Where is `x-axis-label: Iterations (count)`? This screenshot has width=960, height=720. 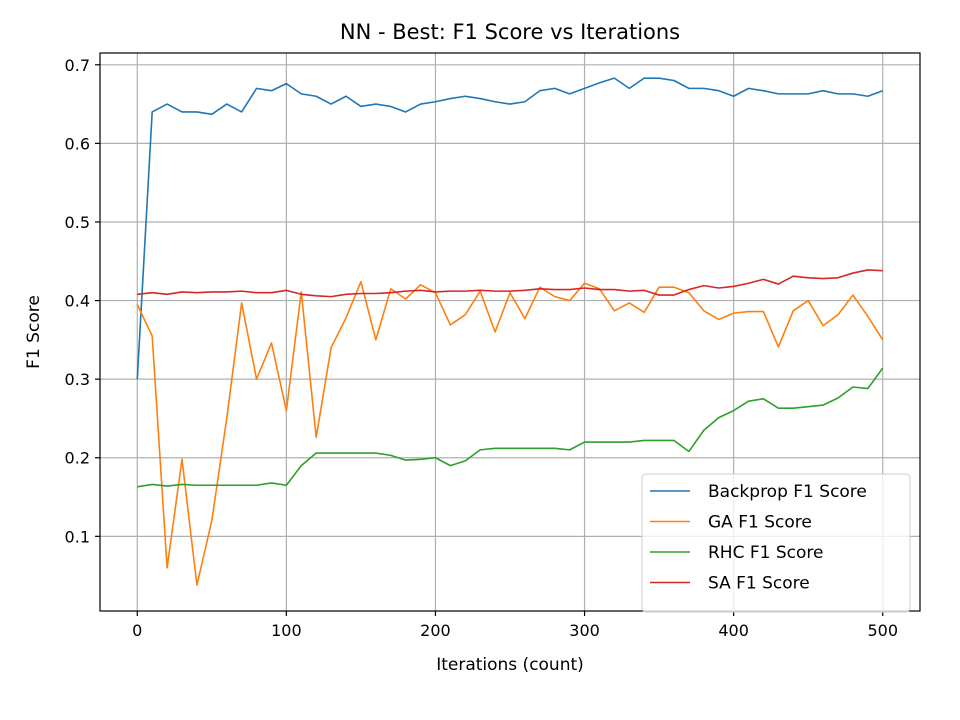 x-axis-label: Iterations (count) is located at coordinates (510, 665).